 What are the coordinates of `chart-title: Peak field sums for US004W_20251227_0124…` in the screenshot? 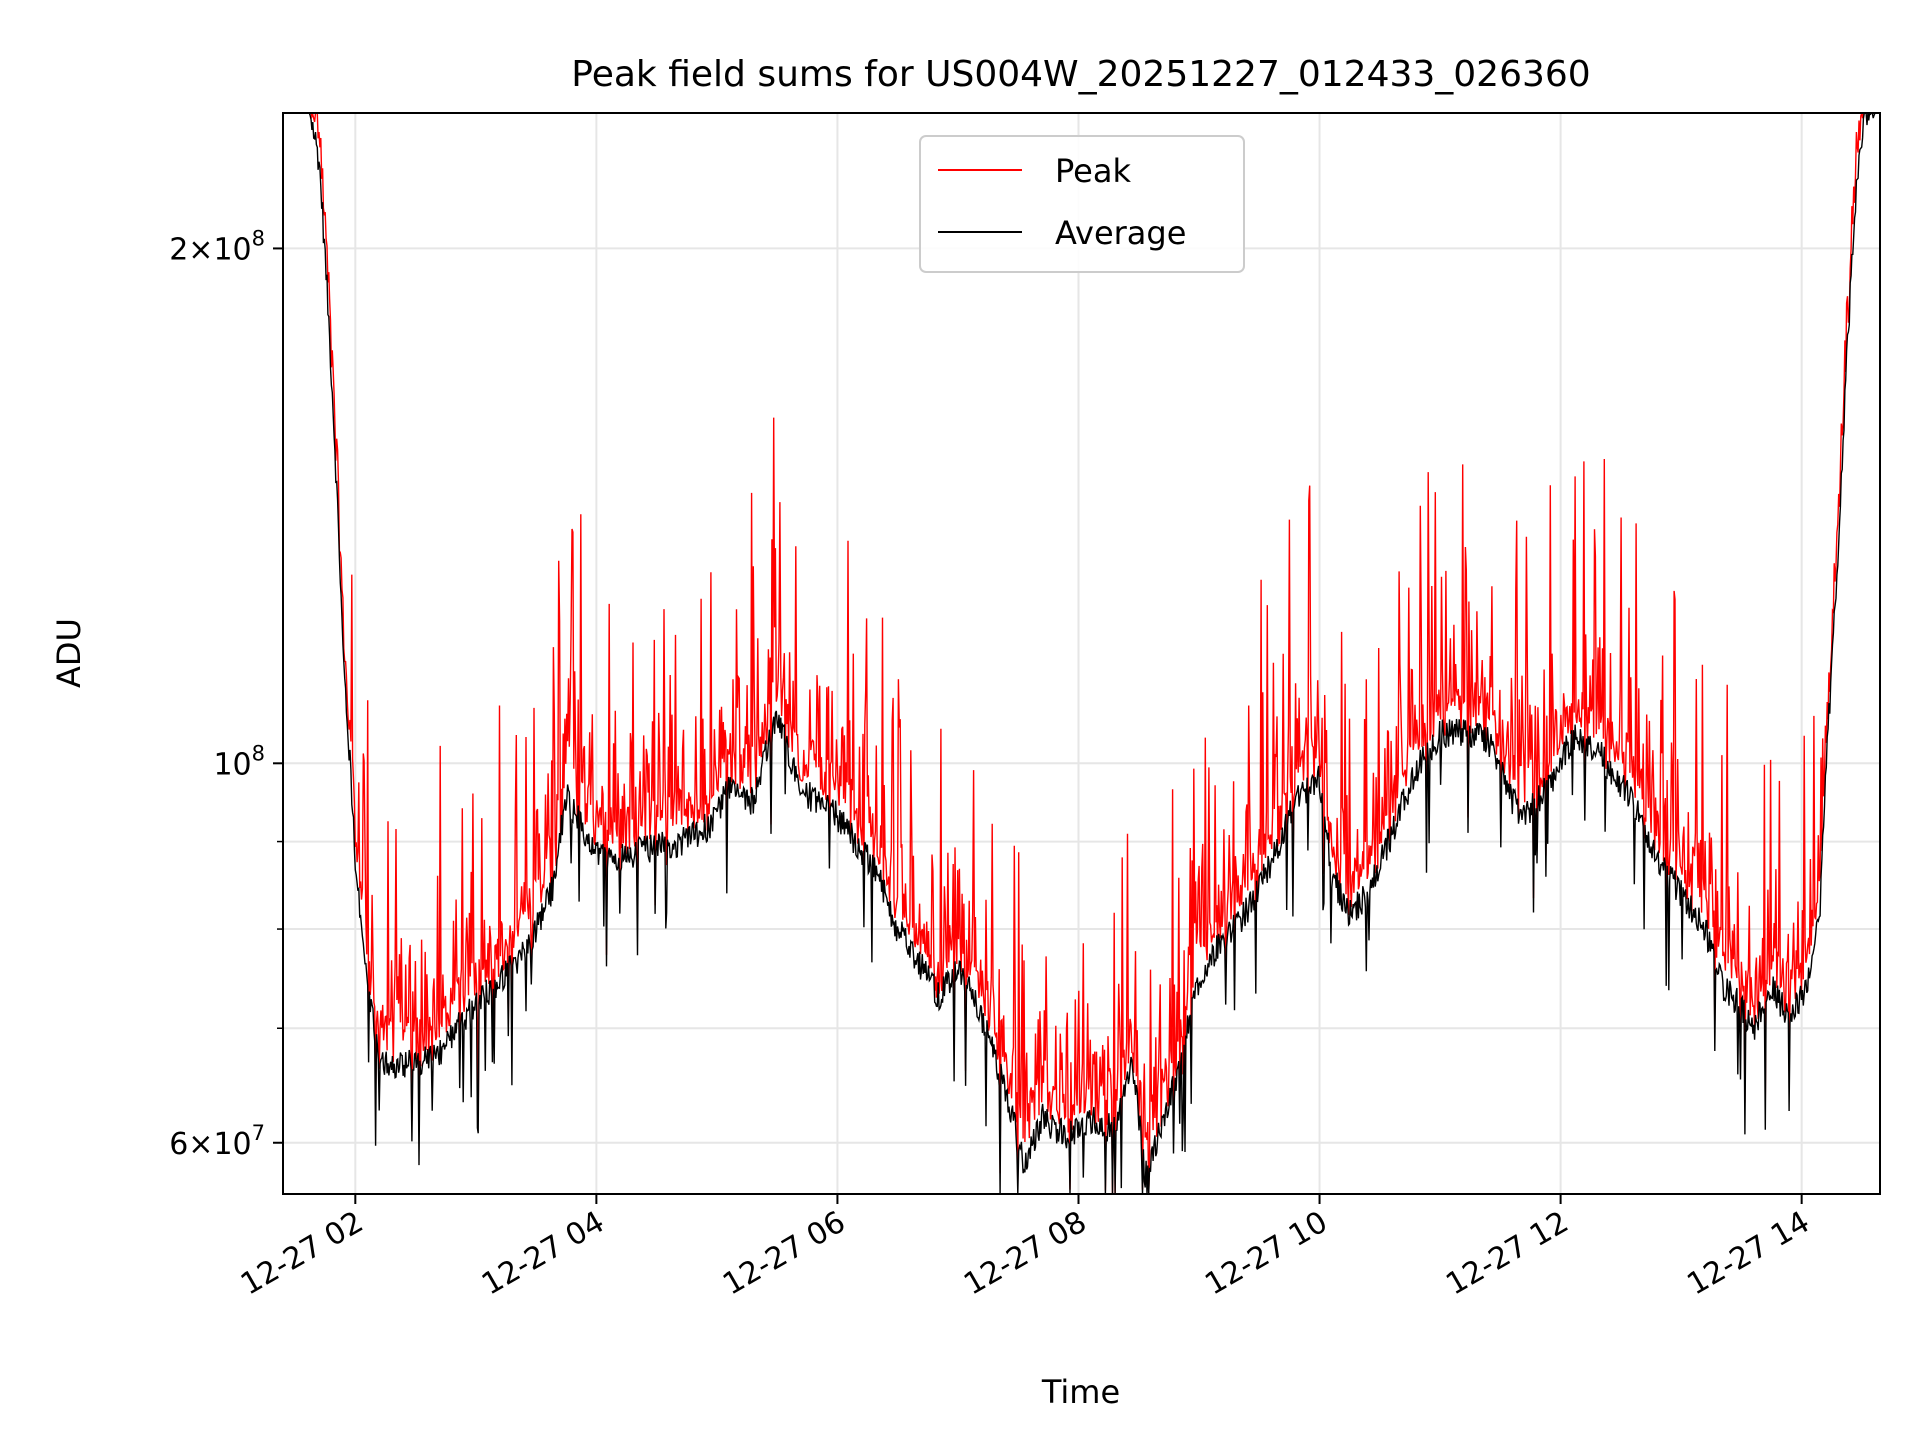 It's located at (1080, 74).